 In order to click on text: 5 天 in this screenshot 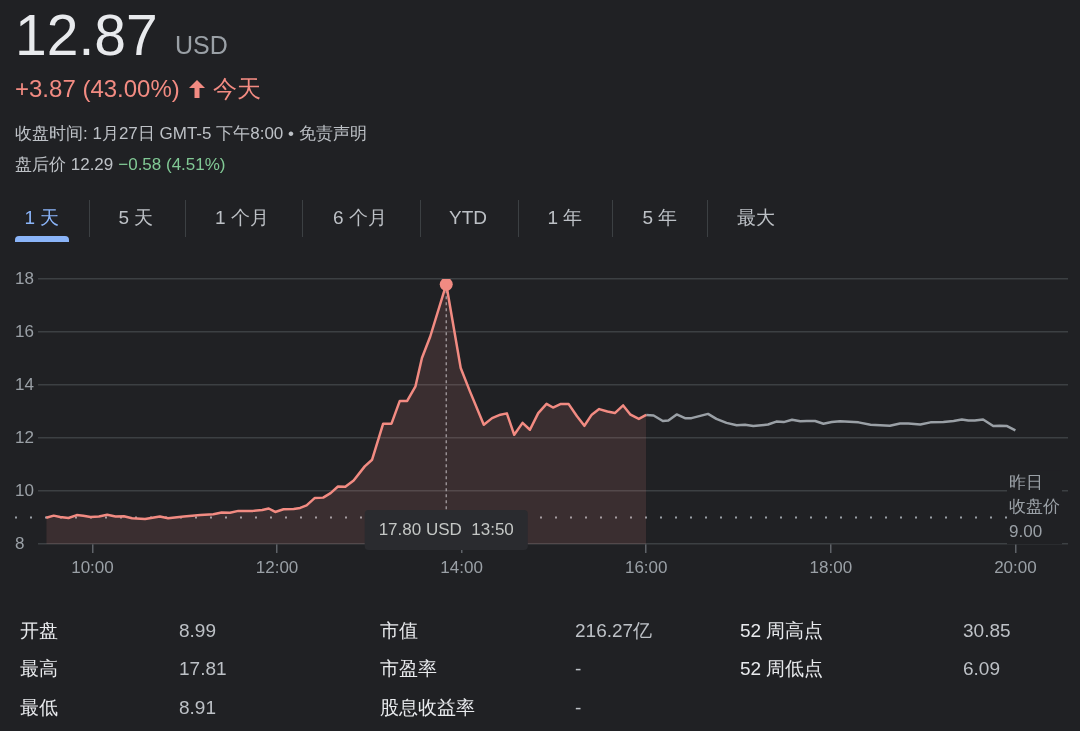, I will do `click(136, 217)`.